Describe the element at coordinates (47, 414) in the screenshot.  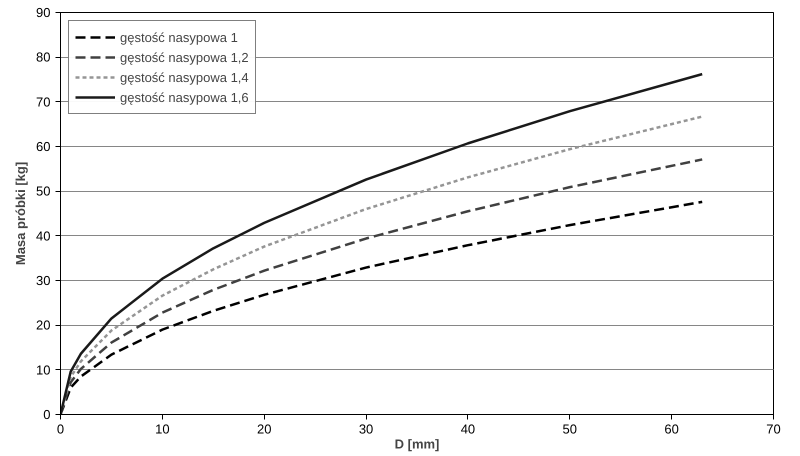
I see `y-tick-label: 0` at that location.